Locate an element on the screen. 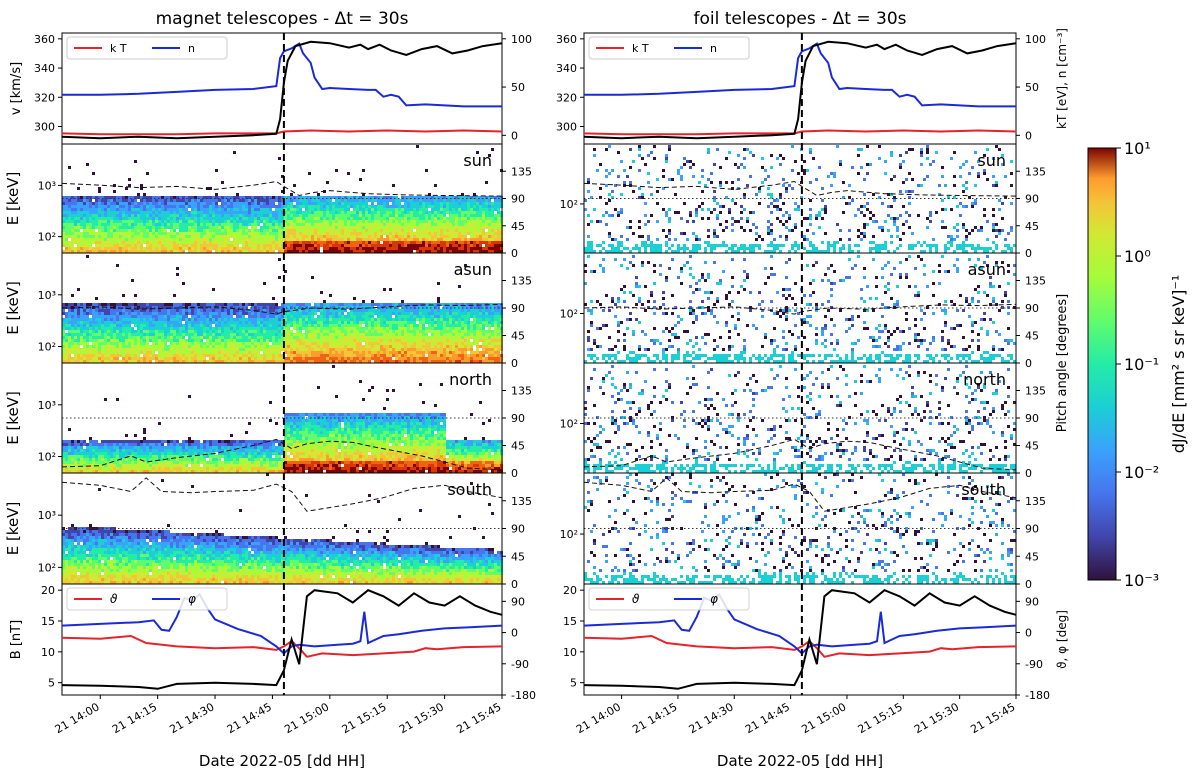 The image size is (1200, 777). column-title: foil telescopes - Δt = 30s is located at coordinates (799, 19).